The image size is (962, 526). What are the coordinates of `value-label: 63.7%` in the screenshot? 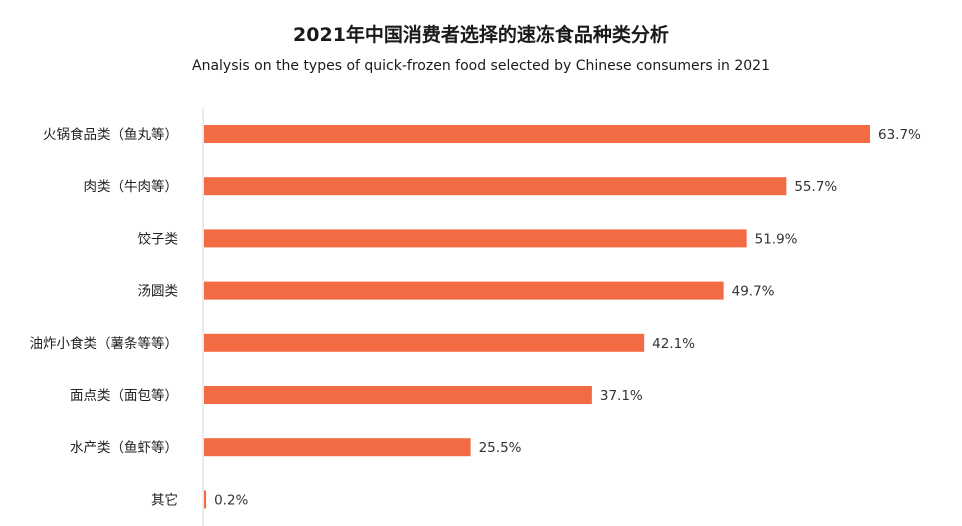 It's located at (899, 135).